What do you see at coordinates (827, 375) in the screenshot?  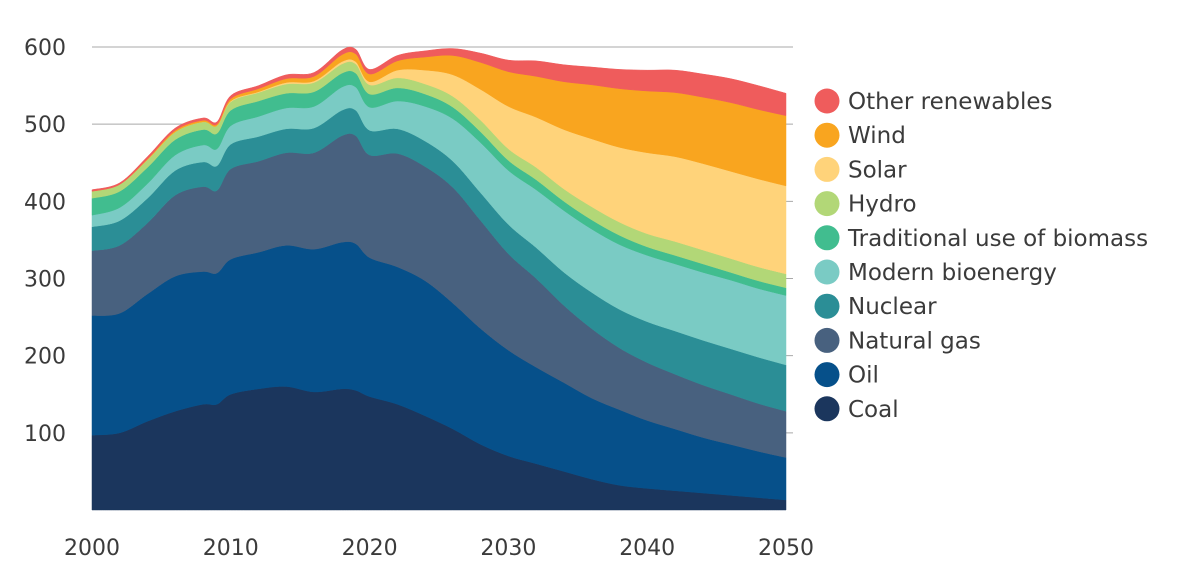 I see `legend-swatch-oil` at bounding box center [827, 375].